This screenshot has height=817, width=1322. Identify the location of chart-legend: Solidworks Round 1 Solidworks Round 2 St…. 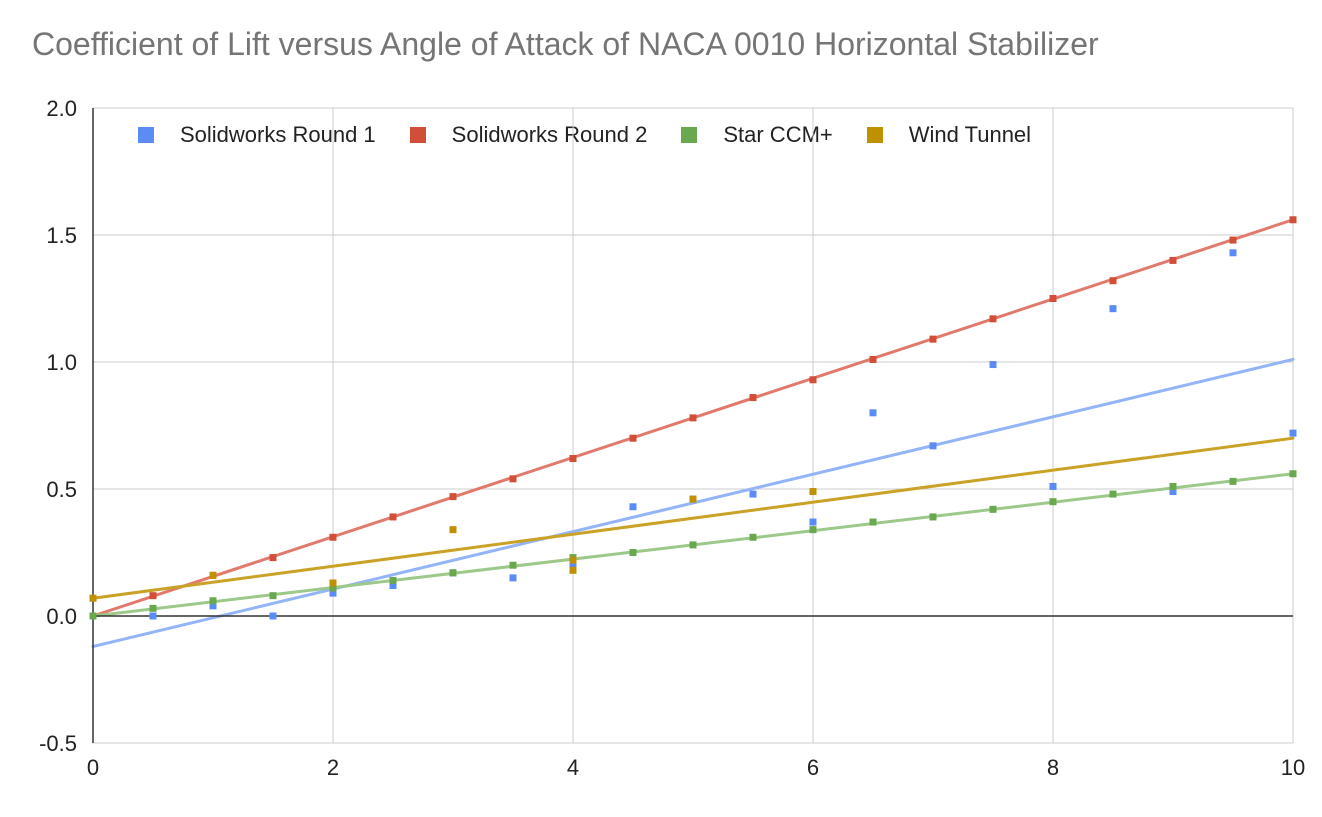
(601, 135).